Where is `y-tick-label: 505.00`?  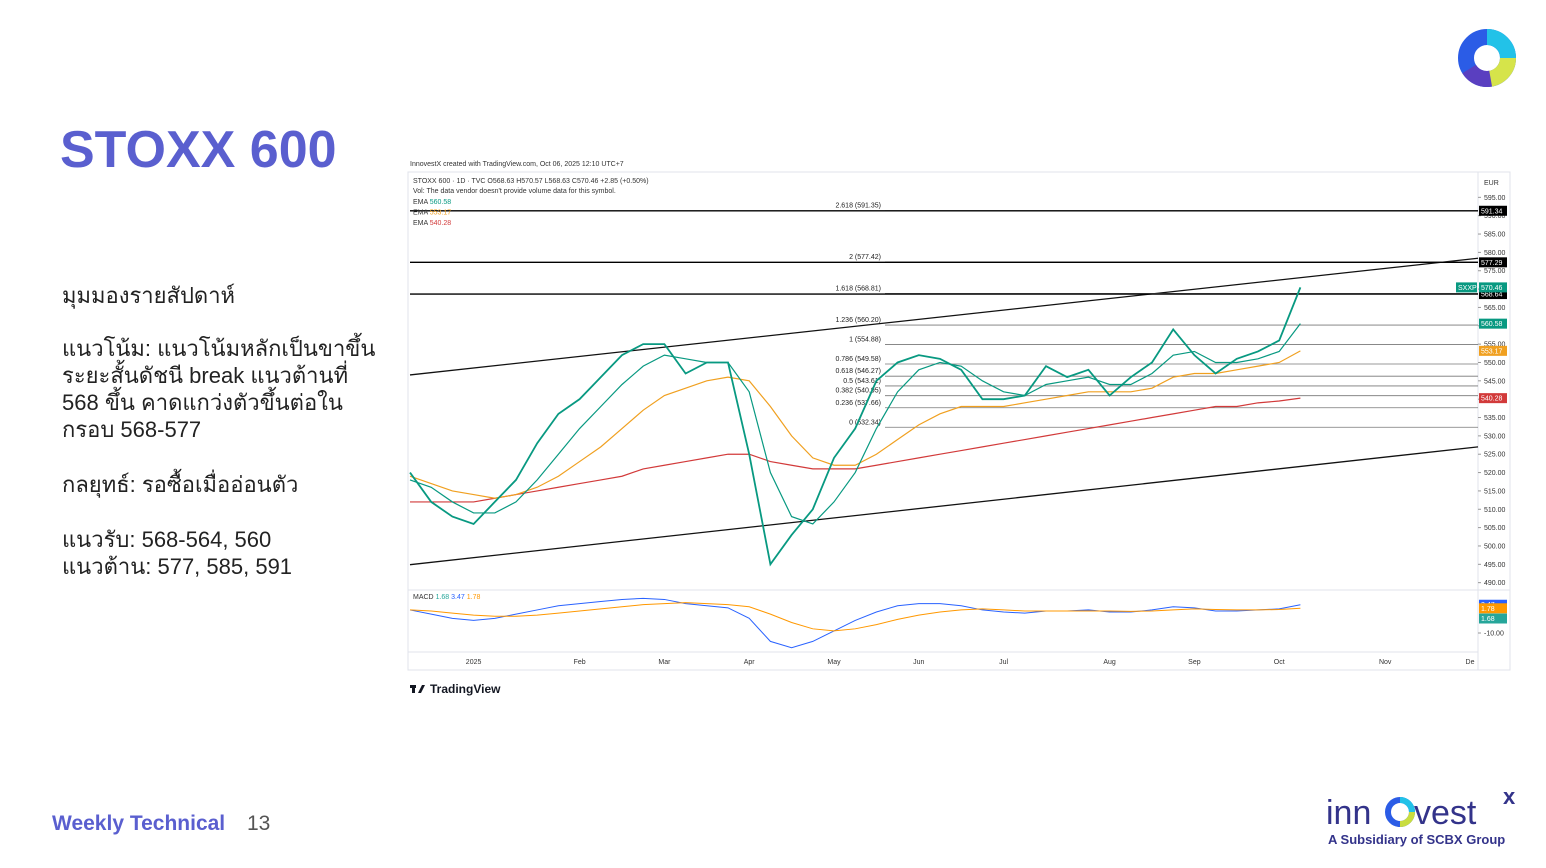 y-tick-label: 505.00 is located at coordinates (1495, 528).